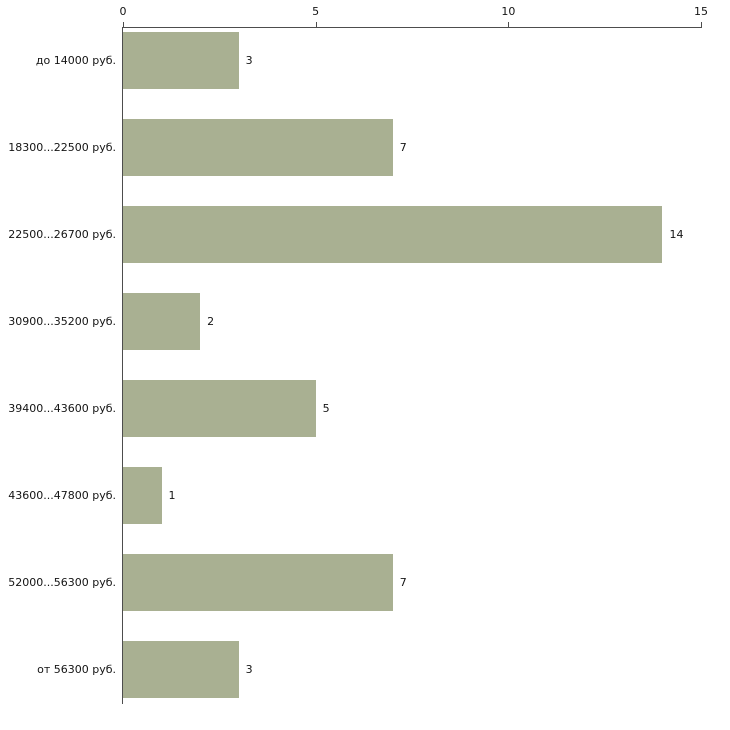  Describe the element at coordinates (701, 11) in the screenshot. I see `x-axis-tick-label: 15` at that location.